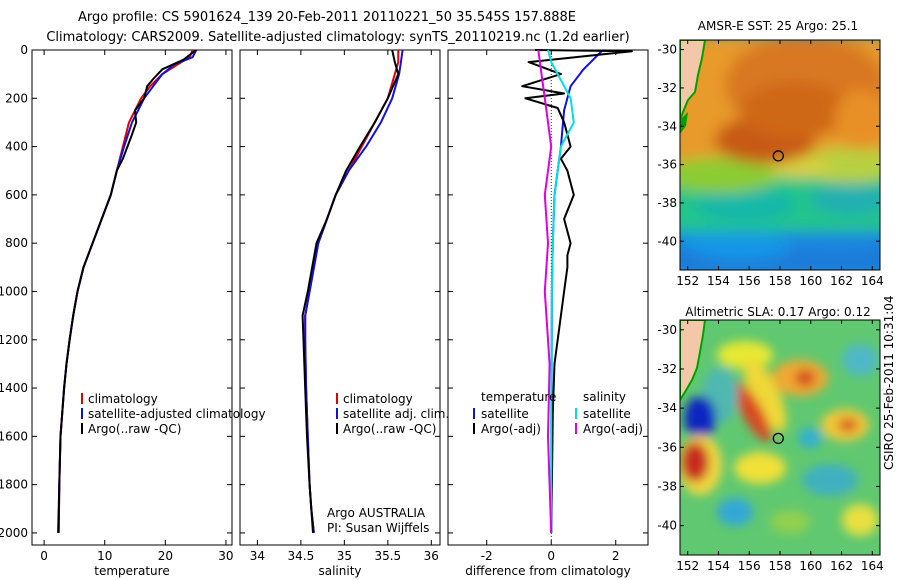 The image size is (900, 580). Describe the element at coordinates (389, 429) in the screenshot. I see `salinity-legend-label: Argo(..raw -QC)` at that location.